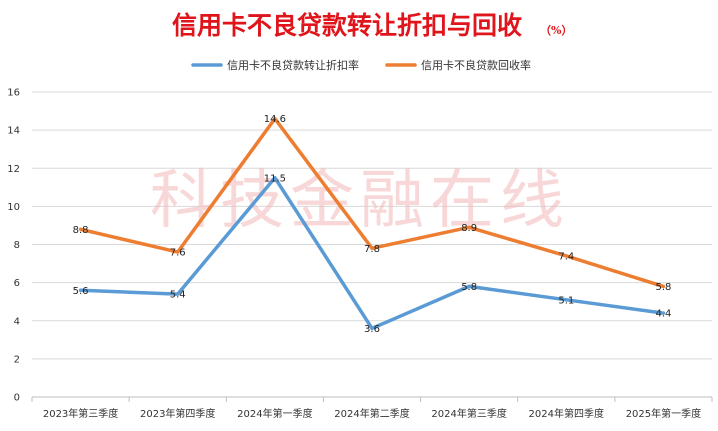  Describe the element at coordinates (566, 413) in the screenshot. I see `x-tick-label: 2024年第四季度` at that location.